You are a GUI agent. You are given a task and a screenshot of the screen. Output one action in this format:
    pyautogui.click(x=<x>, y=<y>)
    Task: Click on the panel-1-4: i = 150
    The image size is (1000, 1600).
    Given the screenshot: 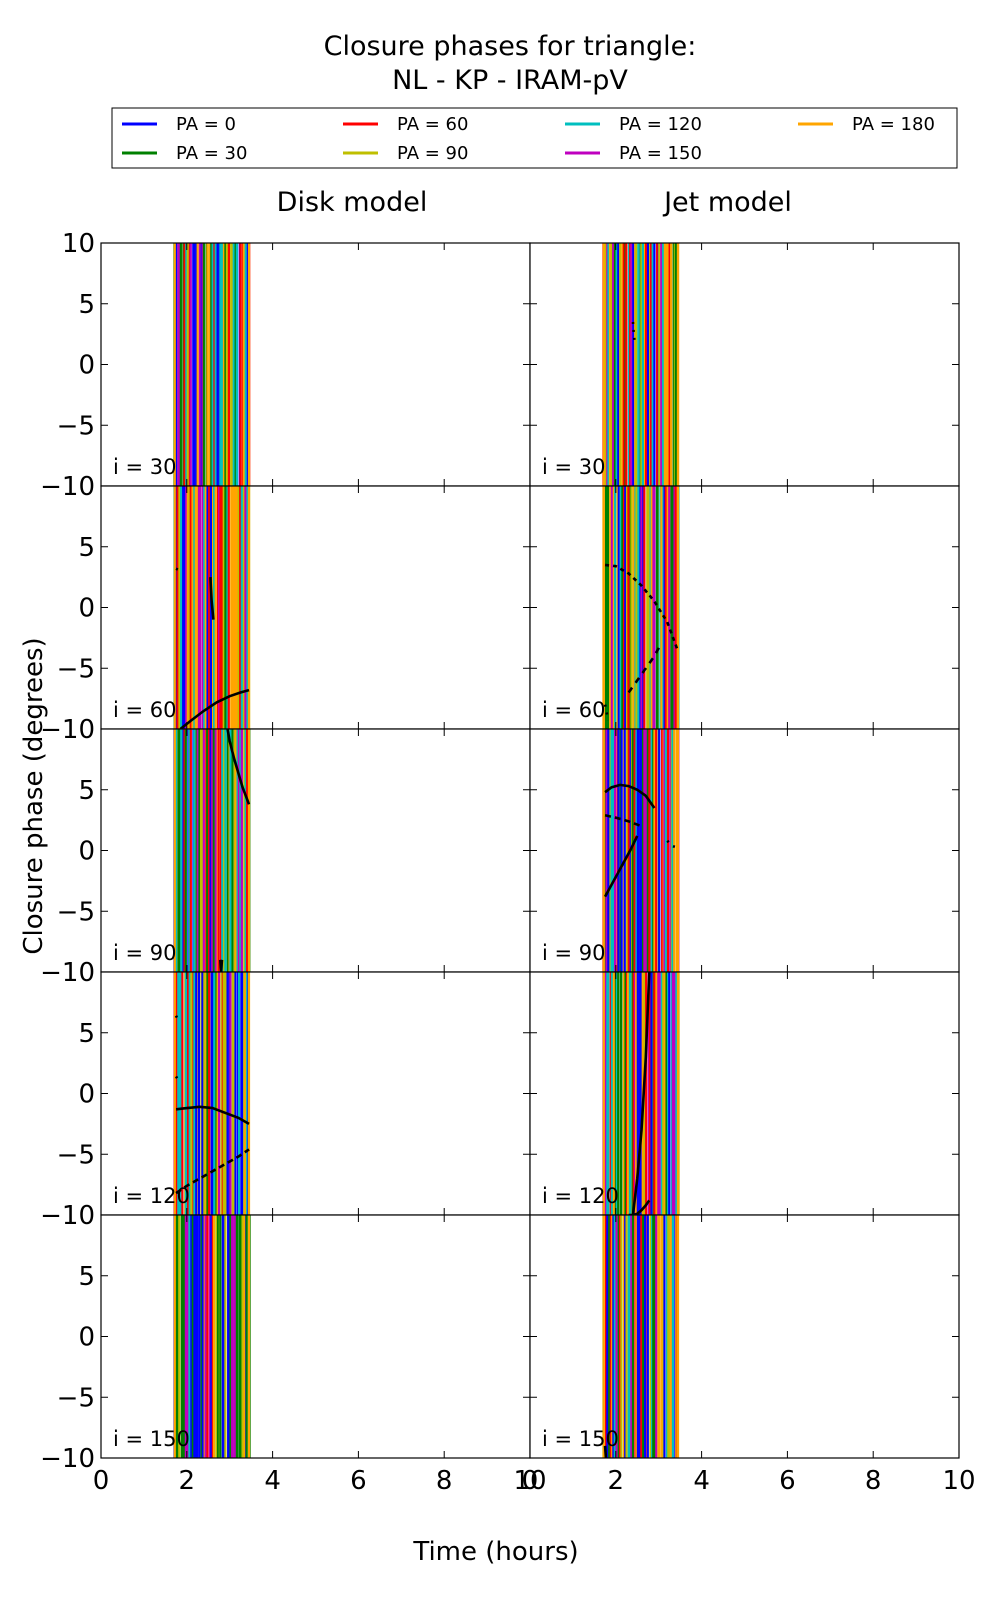 What is the action you would take?
    pyautogui.click(x=744, y=1336)
    